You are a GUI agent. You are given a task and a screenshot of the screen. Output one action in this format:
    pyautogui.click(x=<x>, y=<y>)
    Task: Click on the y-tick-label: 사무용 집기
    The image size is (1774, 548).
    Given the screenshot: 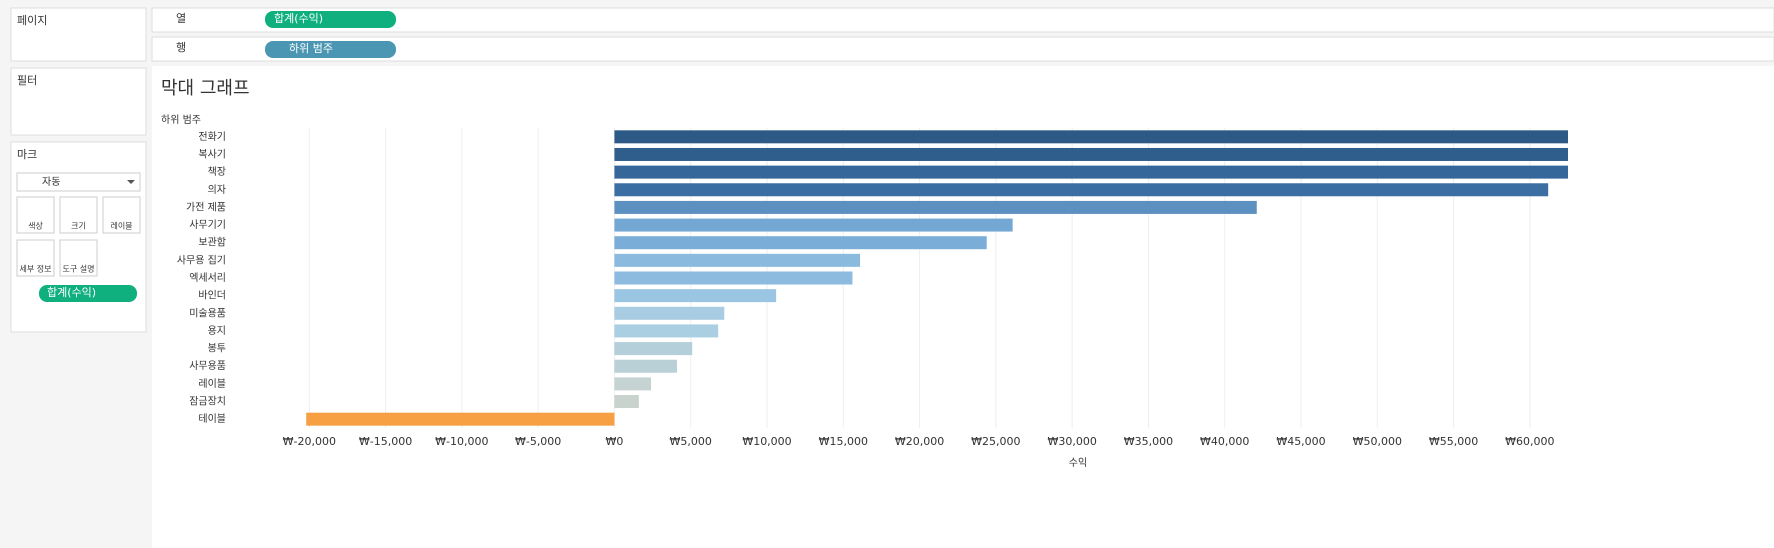 What is the action you would take?
    pyautogui.click(x=201, y=260)
    